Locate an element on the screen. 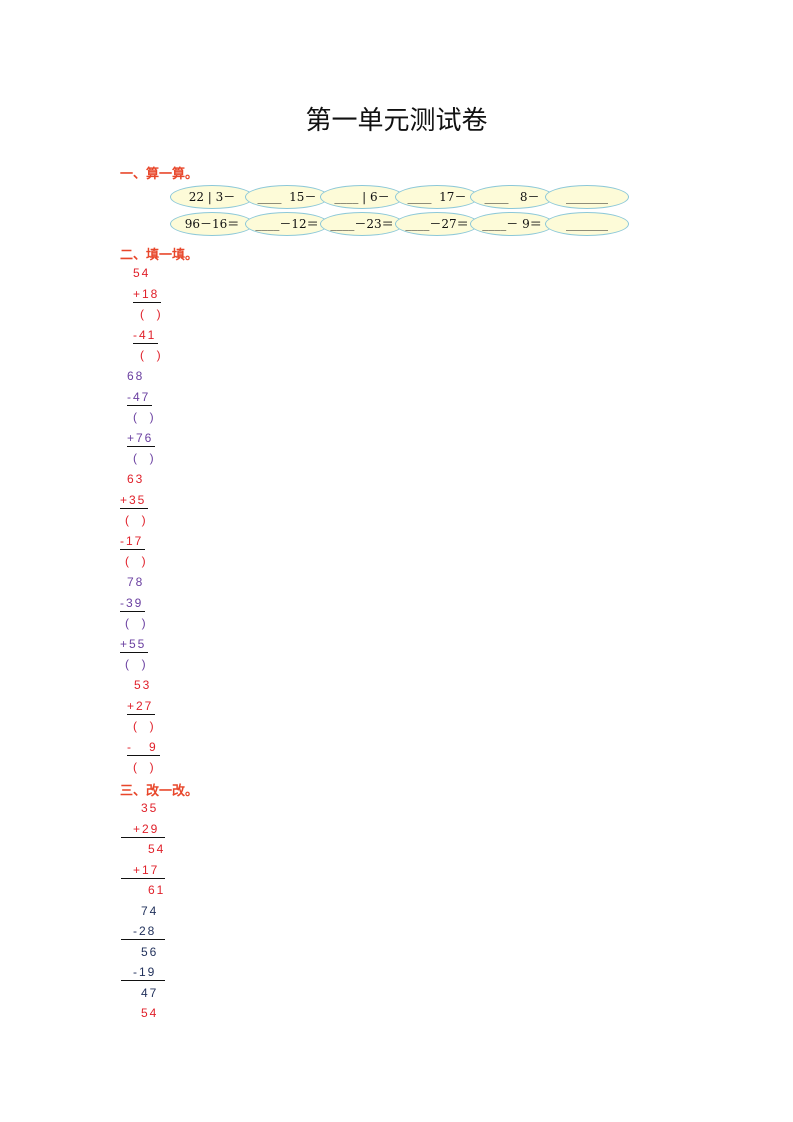 This screenshot has width=793, height=1122. calc-ellipse: ____ 17－ is located at coordinates (437, 197).